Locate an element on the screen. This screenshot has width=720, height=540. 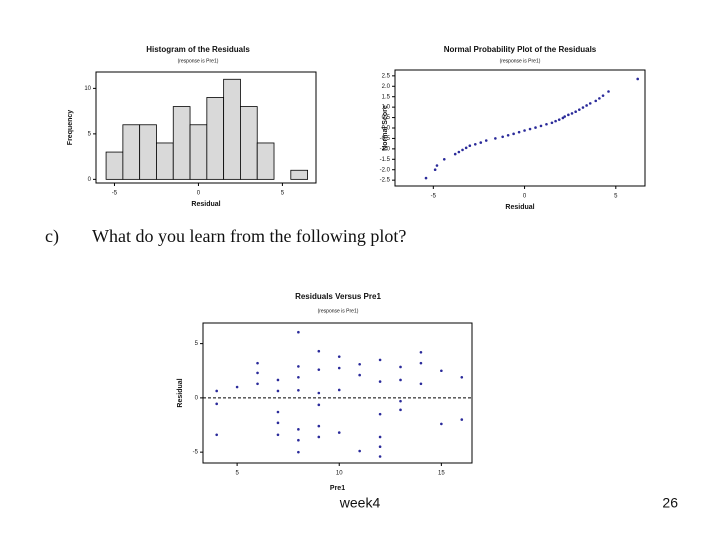
y-tick-label: 1.0 is located at coordinates (386, 108).